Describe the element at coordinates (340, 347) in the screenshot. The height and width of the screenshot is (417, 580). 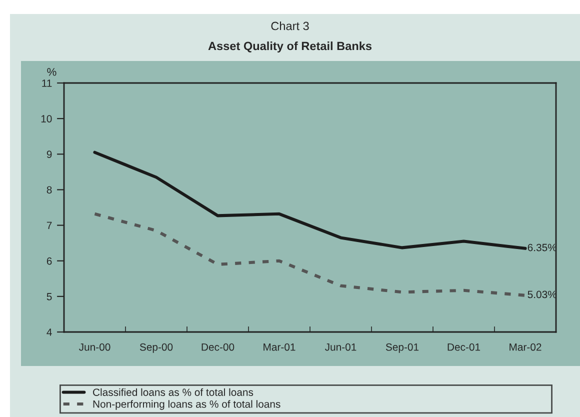
I see `x-tick-label: Jun-01` at that location.